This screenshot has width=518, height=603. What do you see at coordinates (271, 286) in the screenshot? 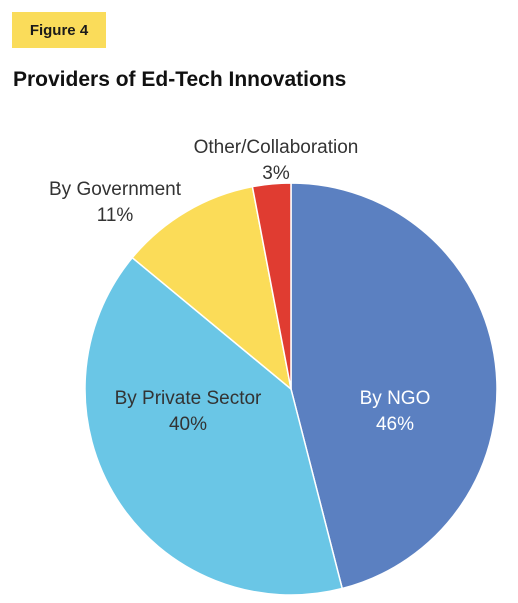
I see `pie-slice-other-collaboration` at bounding box center [271, 286].